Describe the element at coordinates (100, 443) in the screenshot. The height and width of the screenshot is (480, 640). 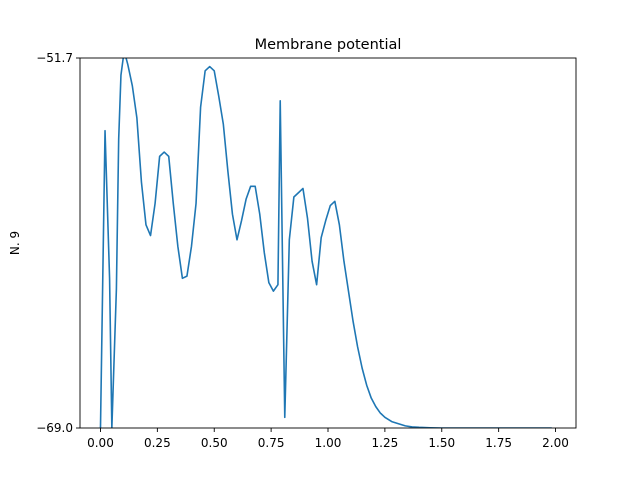
I see `x-tick-label: 0.00` at that location.